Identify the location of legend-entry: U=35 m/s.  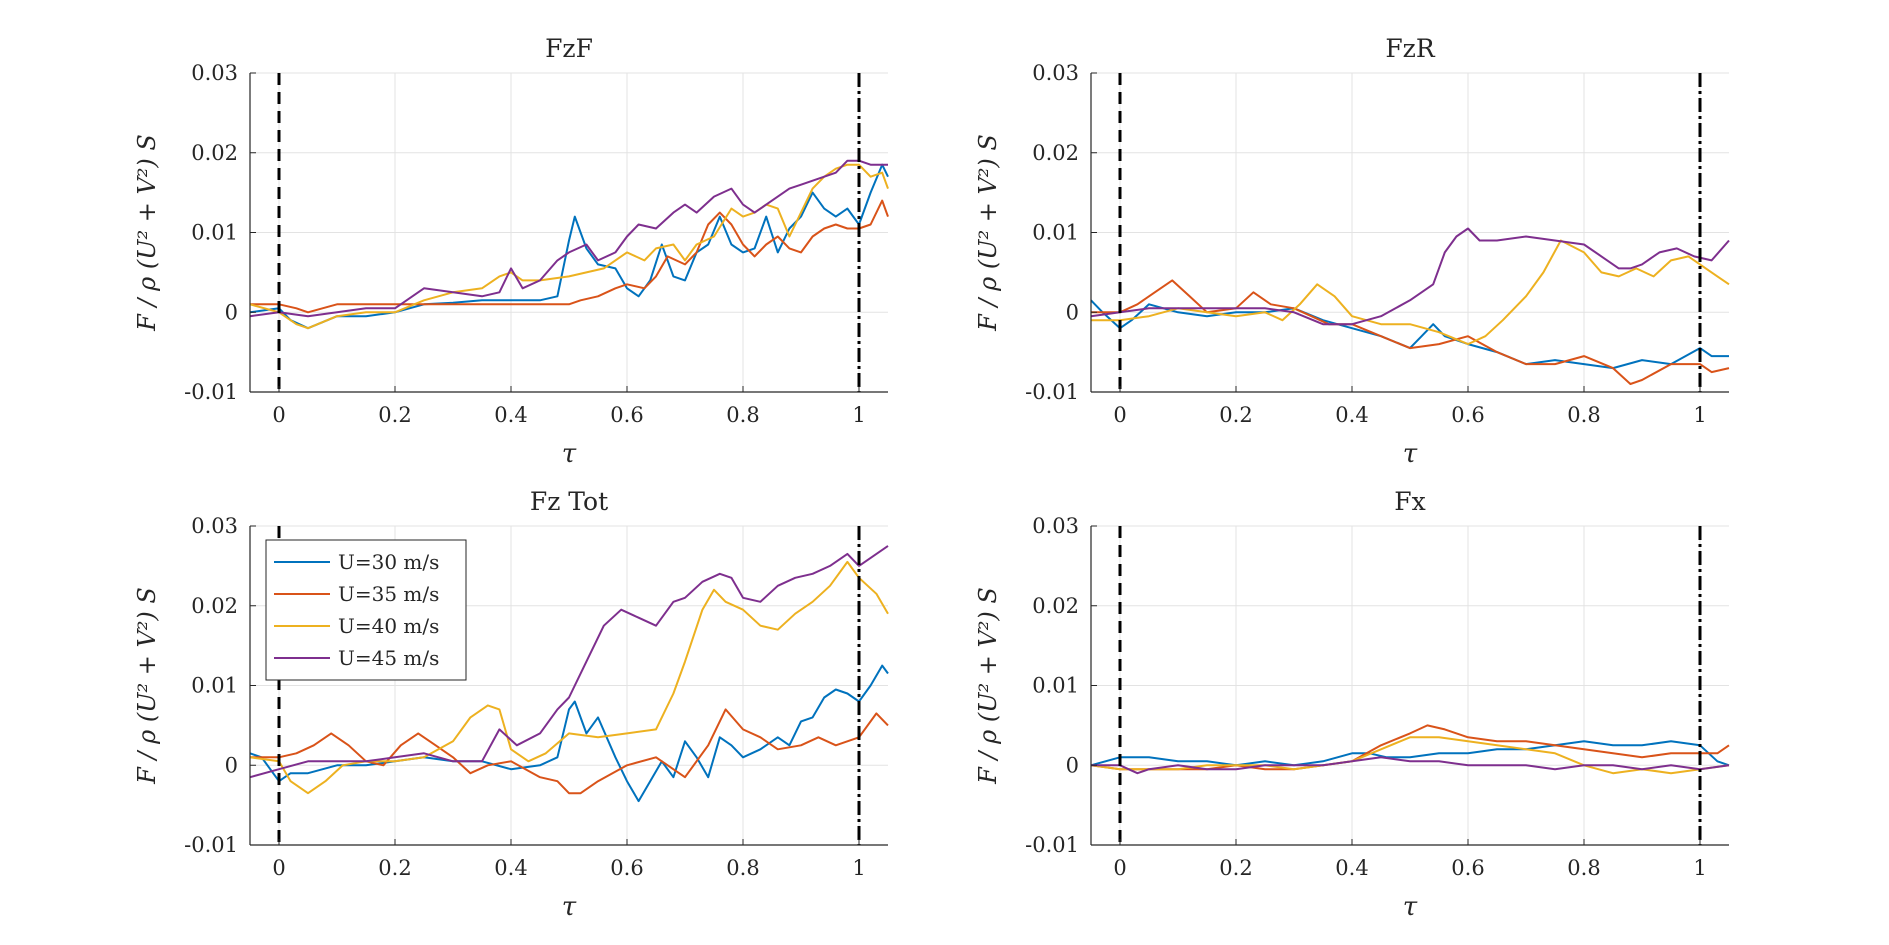
(388, 594).